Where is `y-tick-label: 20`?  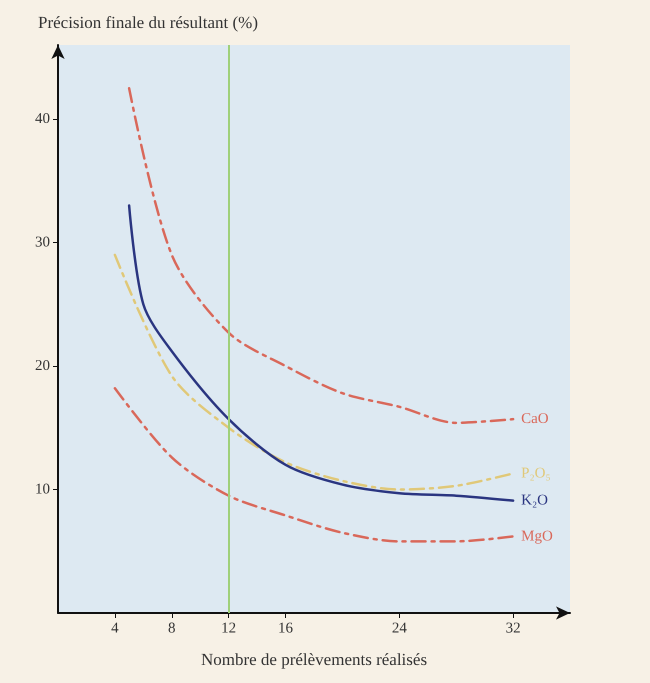 y-tick-label: 20 is located at coordinates (42, 366).